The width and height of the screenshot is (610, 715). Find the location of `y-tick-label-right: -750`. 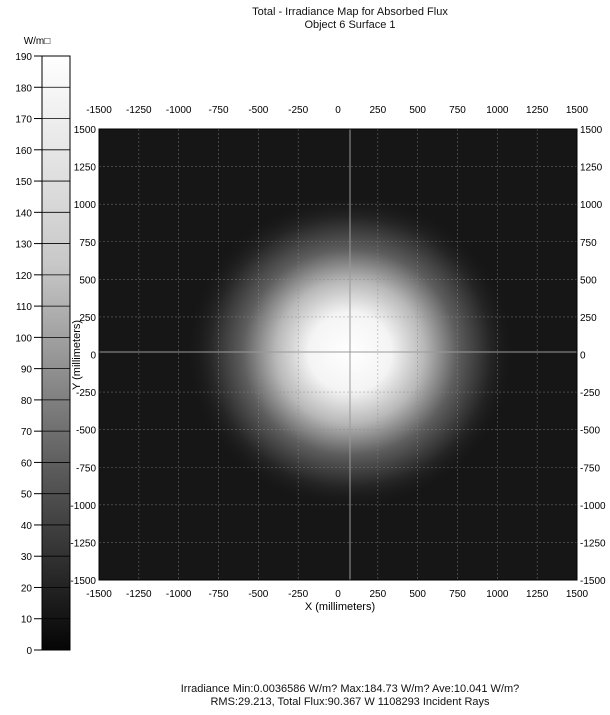

y-tick-label-right: -750 is located at coordinates (590, 468).